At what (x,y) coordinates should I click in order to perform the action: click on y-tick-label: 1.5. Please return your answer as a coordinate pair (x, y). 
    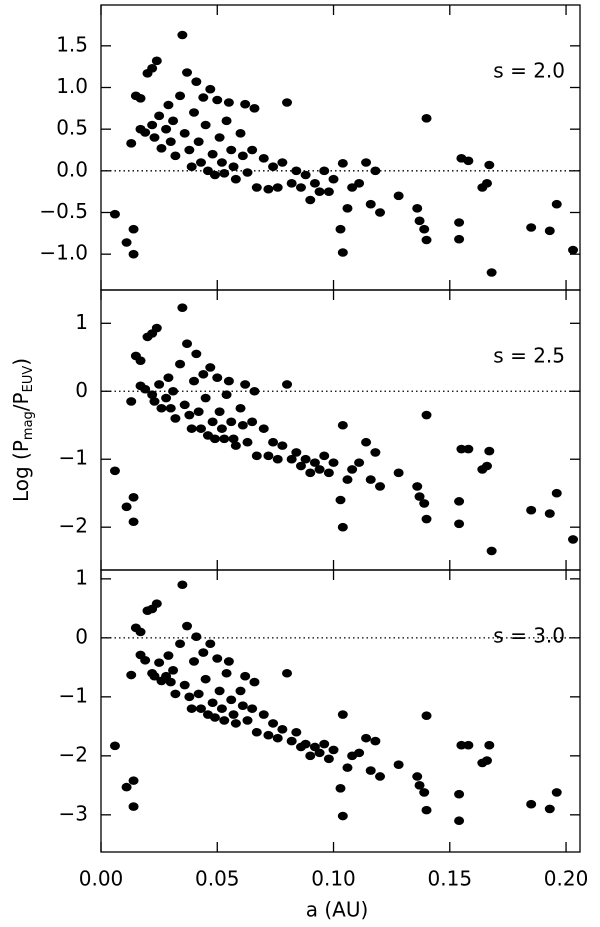
    Looking at the image, I should click on (72, 44).